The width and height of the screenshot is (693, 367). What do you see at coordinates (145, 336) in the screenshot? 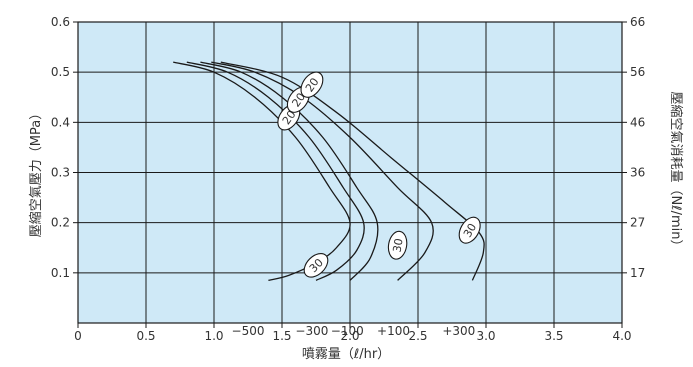
I see `x-tick-label: 0.5` at bounding box center [145, 336].